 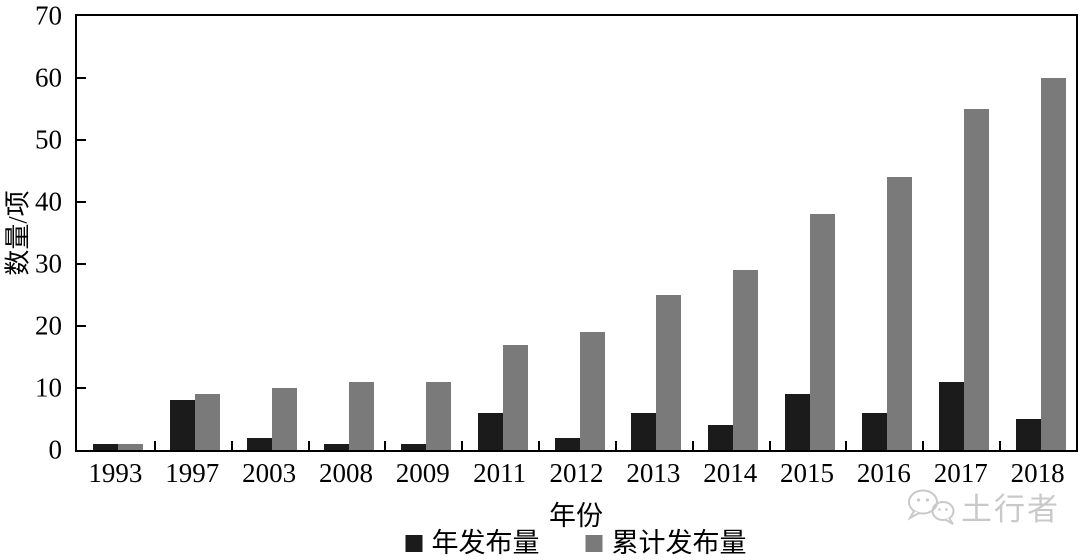 What do you see at coordinates (345, 473) in the screenshot?
I see `x-tick-label-2008: 2008` at bounding box center [345, 473].